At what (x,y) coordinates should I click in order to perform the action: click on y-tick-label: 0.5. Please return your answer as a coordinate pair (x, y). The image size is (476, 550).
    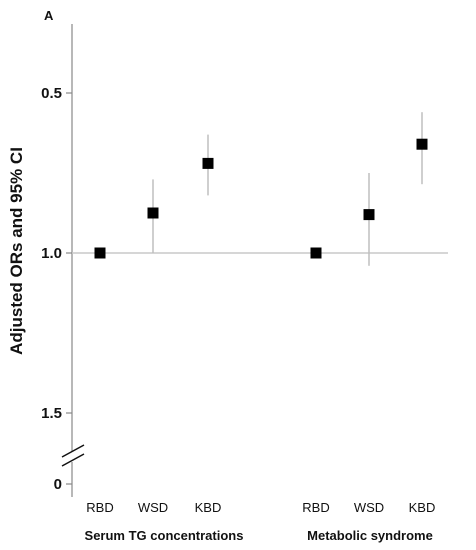
    Looking at the image, I should click on (51, 93).